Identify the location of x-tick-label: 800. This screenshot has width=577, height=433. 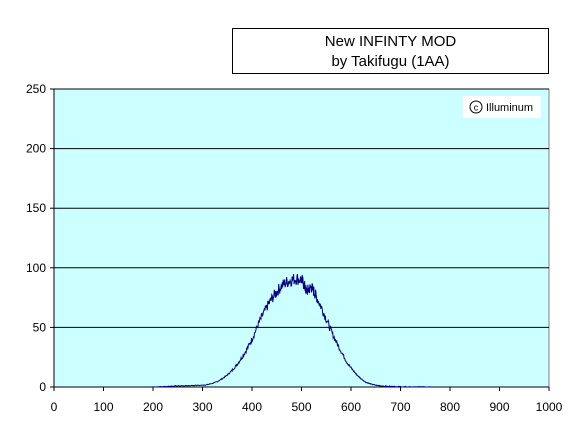
(450, 407).